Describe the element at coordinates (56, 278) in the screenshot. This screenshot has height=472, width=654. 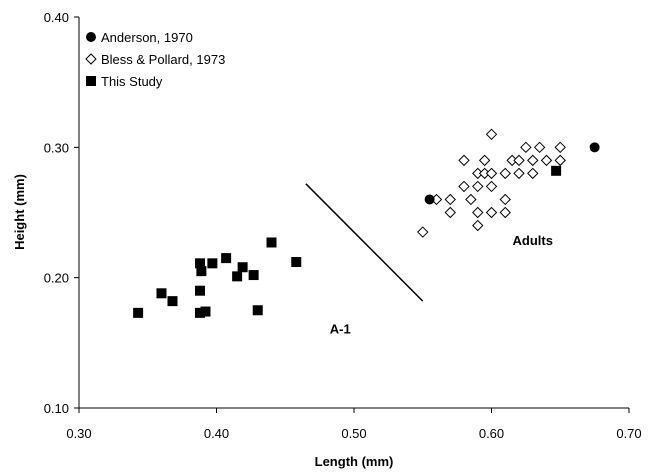
I see `y-tick-label: 0.20` at that location.